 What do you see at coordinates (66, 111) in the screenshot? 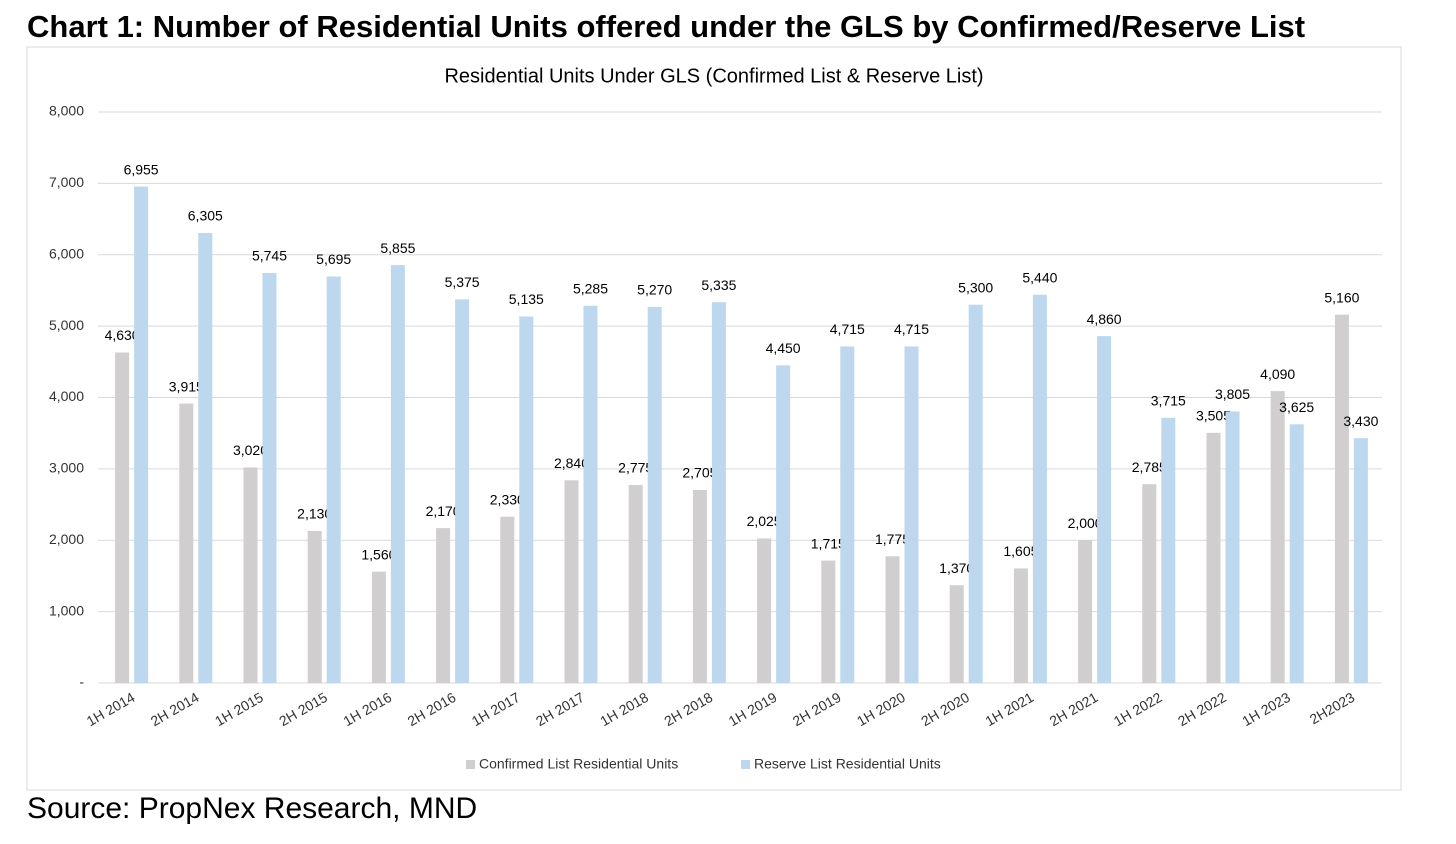
I see `y-tick-label: 8,000` at bounding box center [66, 111].